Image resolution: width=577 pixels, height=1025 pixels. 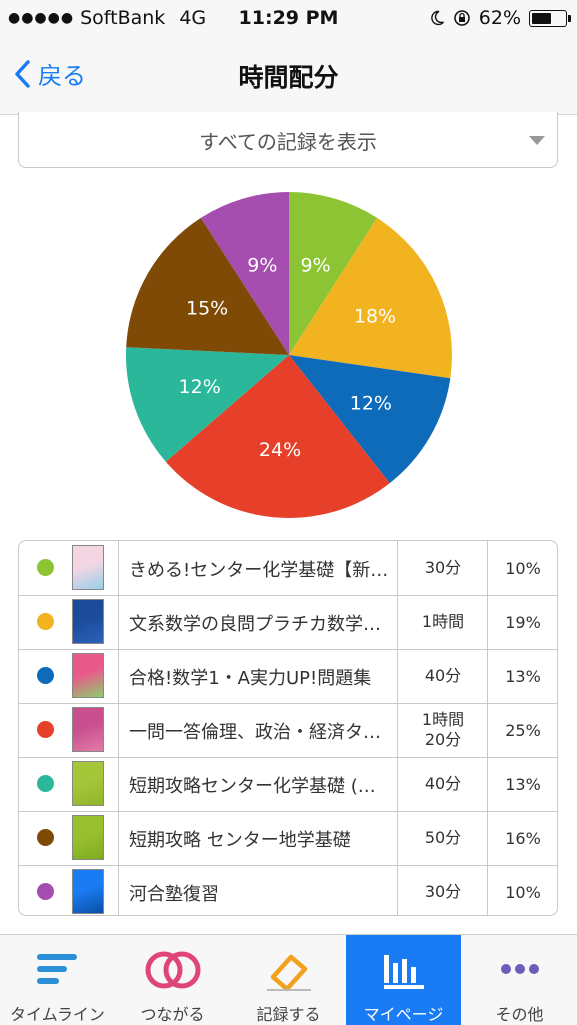 I want to click on bar-chart-icon, so click(x=403, y=970).